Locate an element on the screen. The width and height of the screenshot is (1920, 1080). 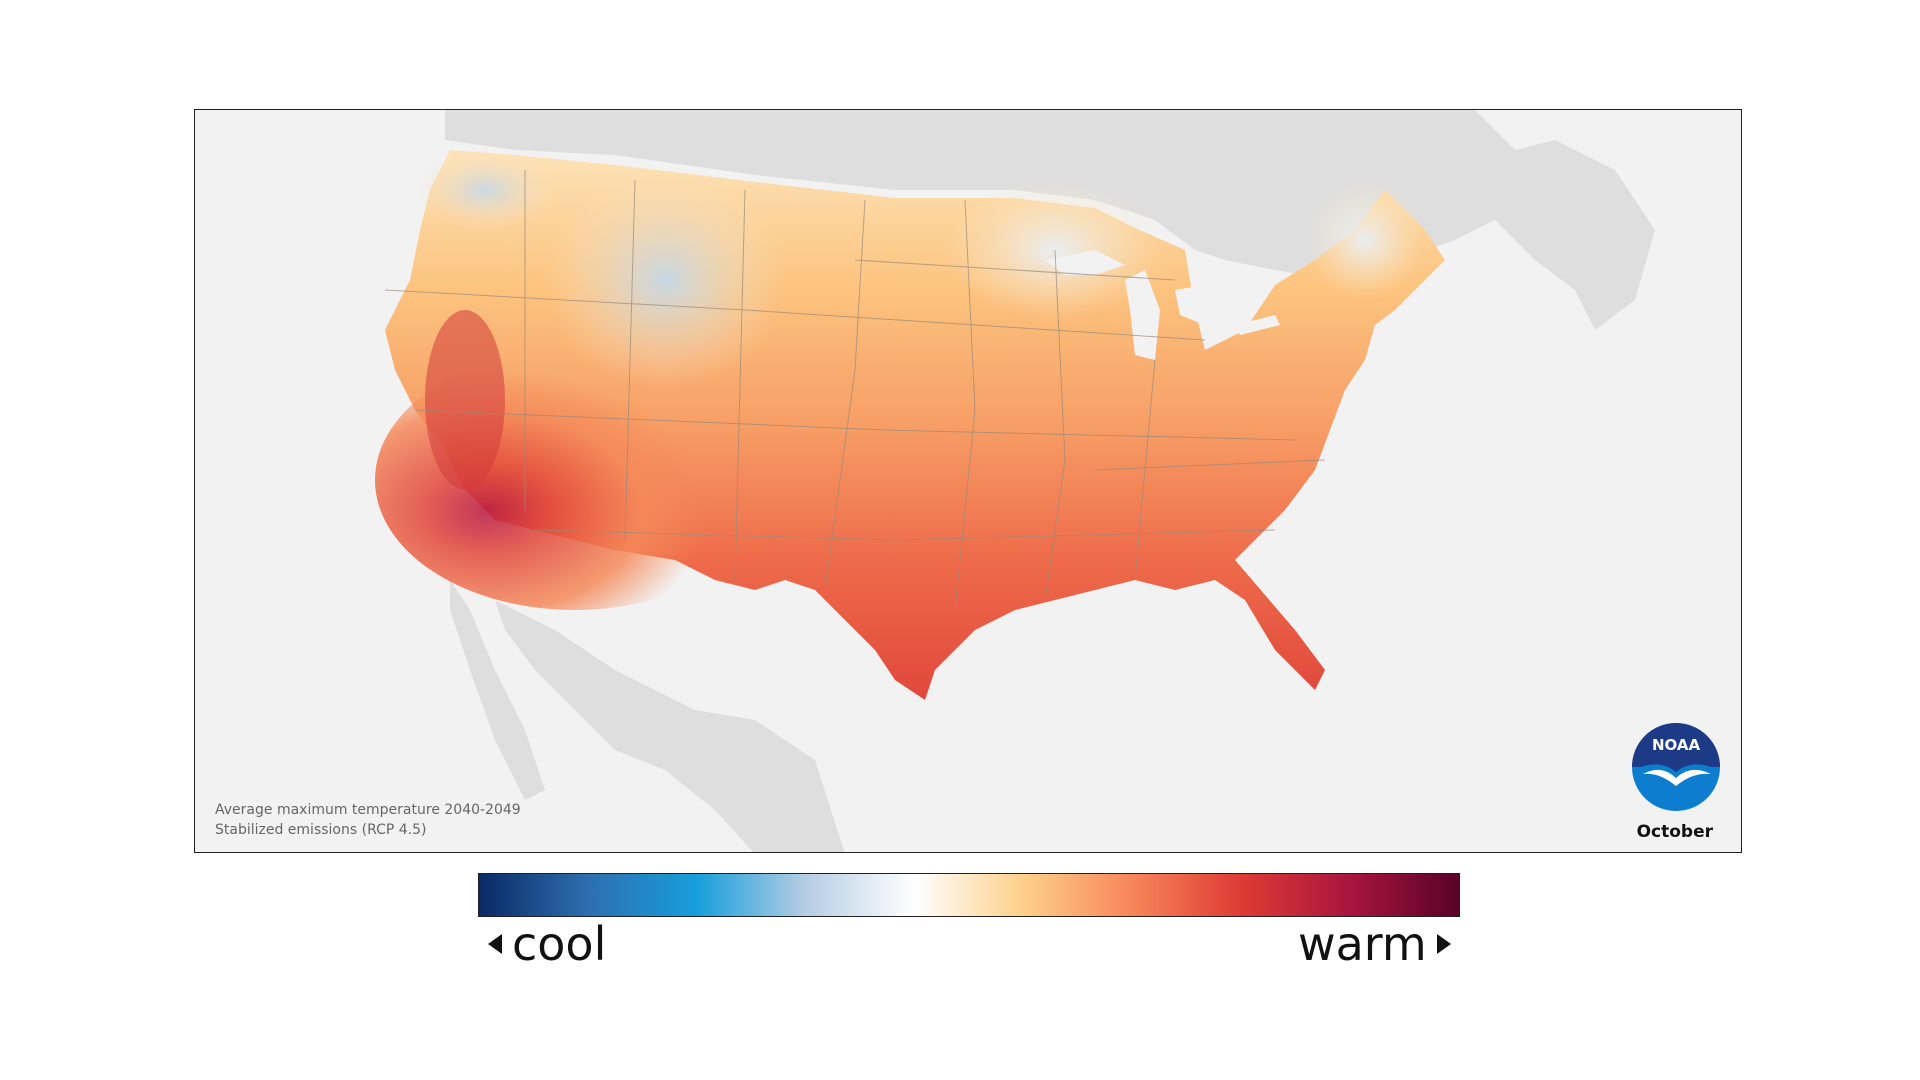
great-lakes is located at coordinates (1162, 305).